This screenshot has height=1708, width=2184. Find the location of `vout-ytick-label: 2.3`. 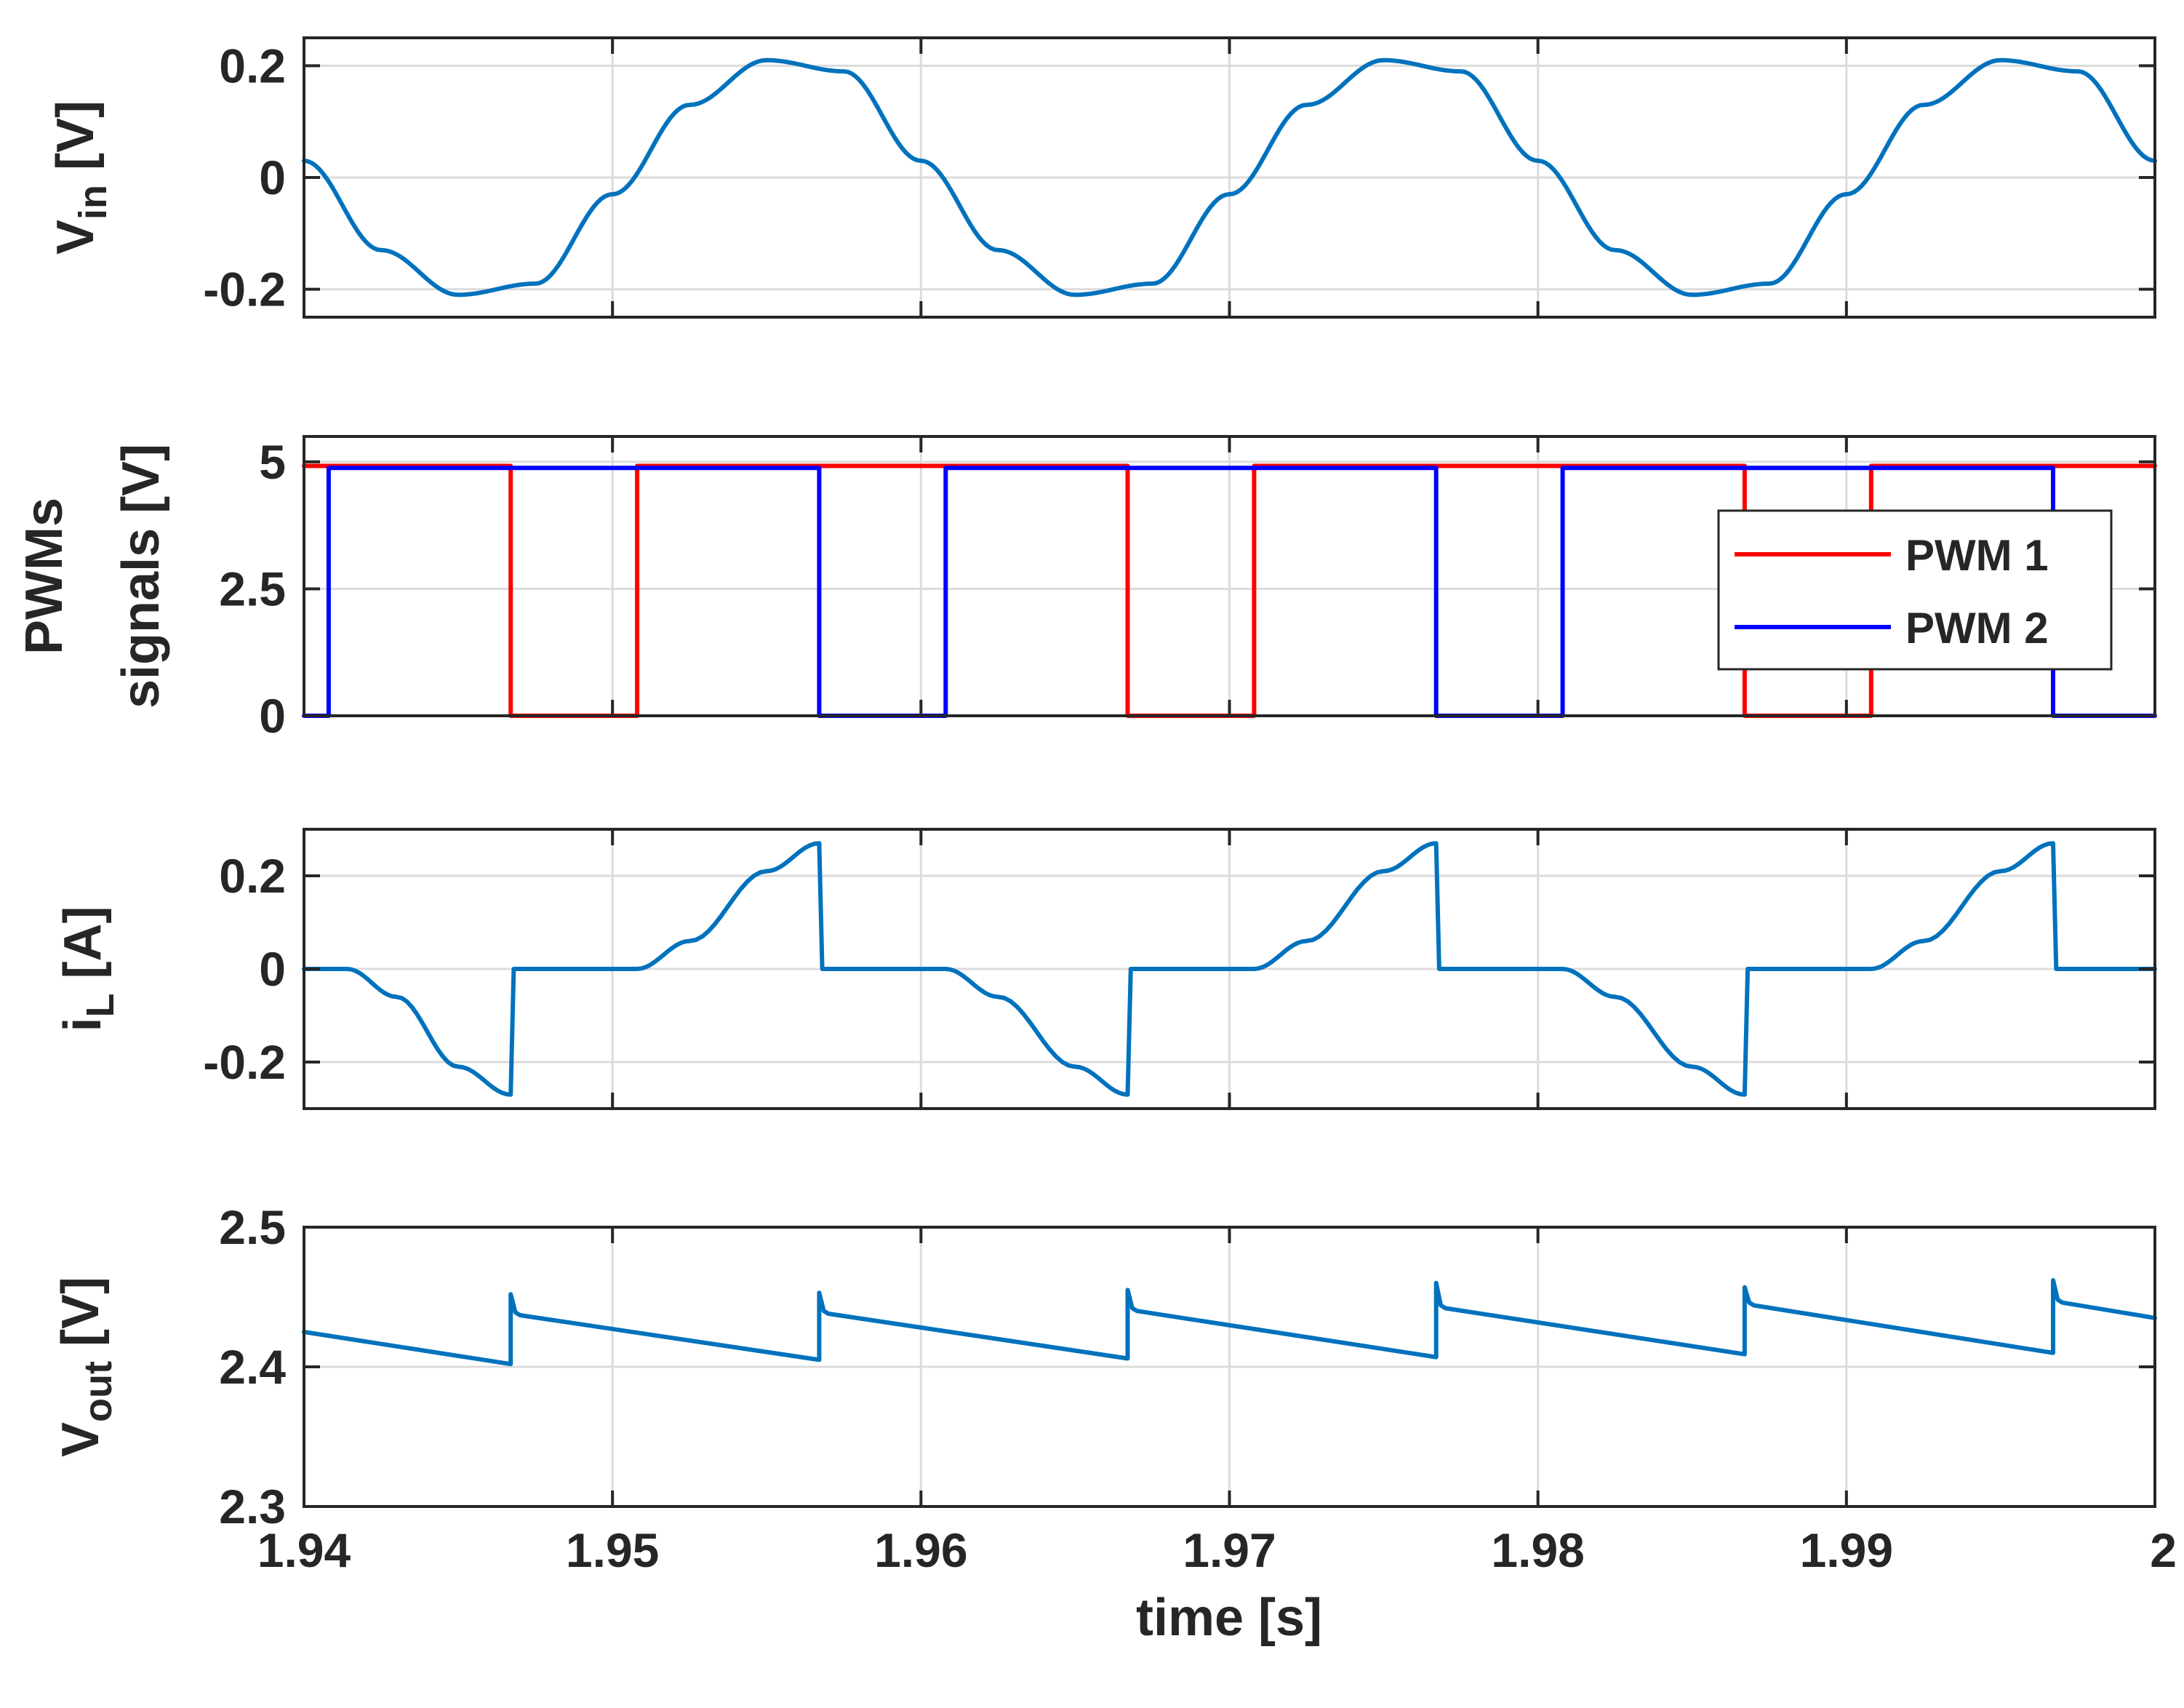

vout-ytick-label: 2.3 is located at coordinates (252, 1506).